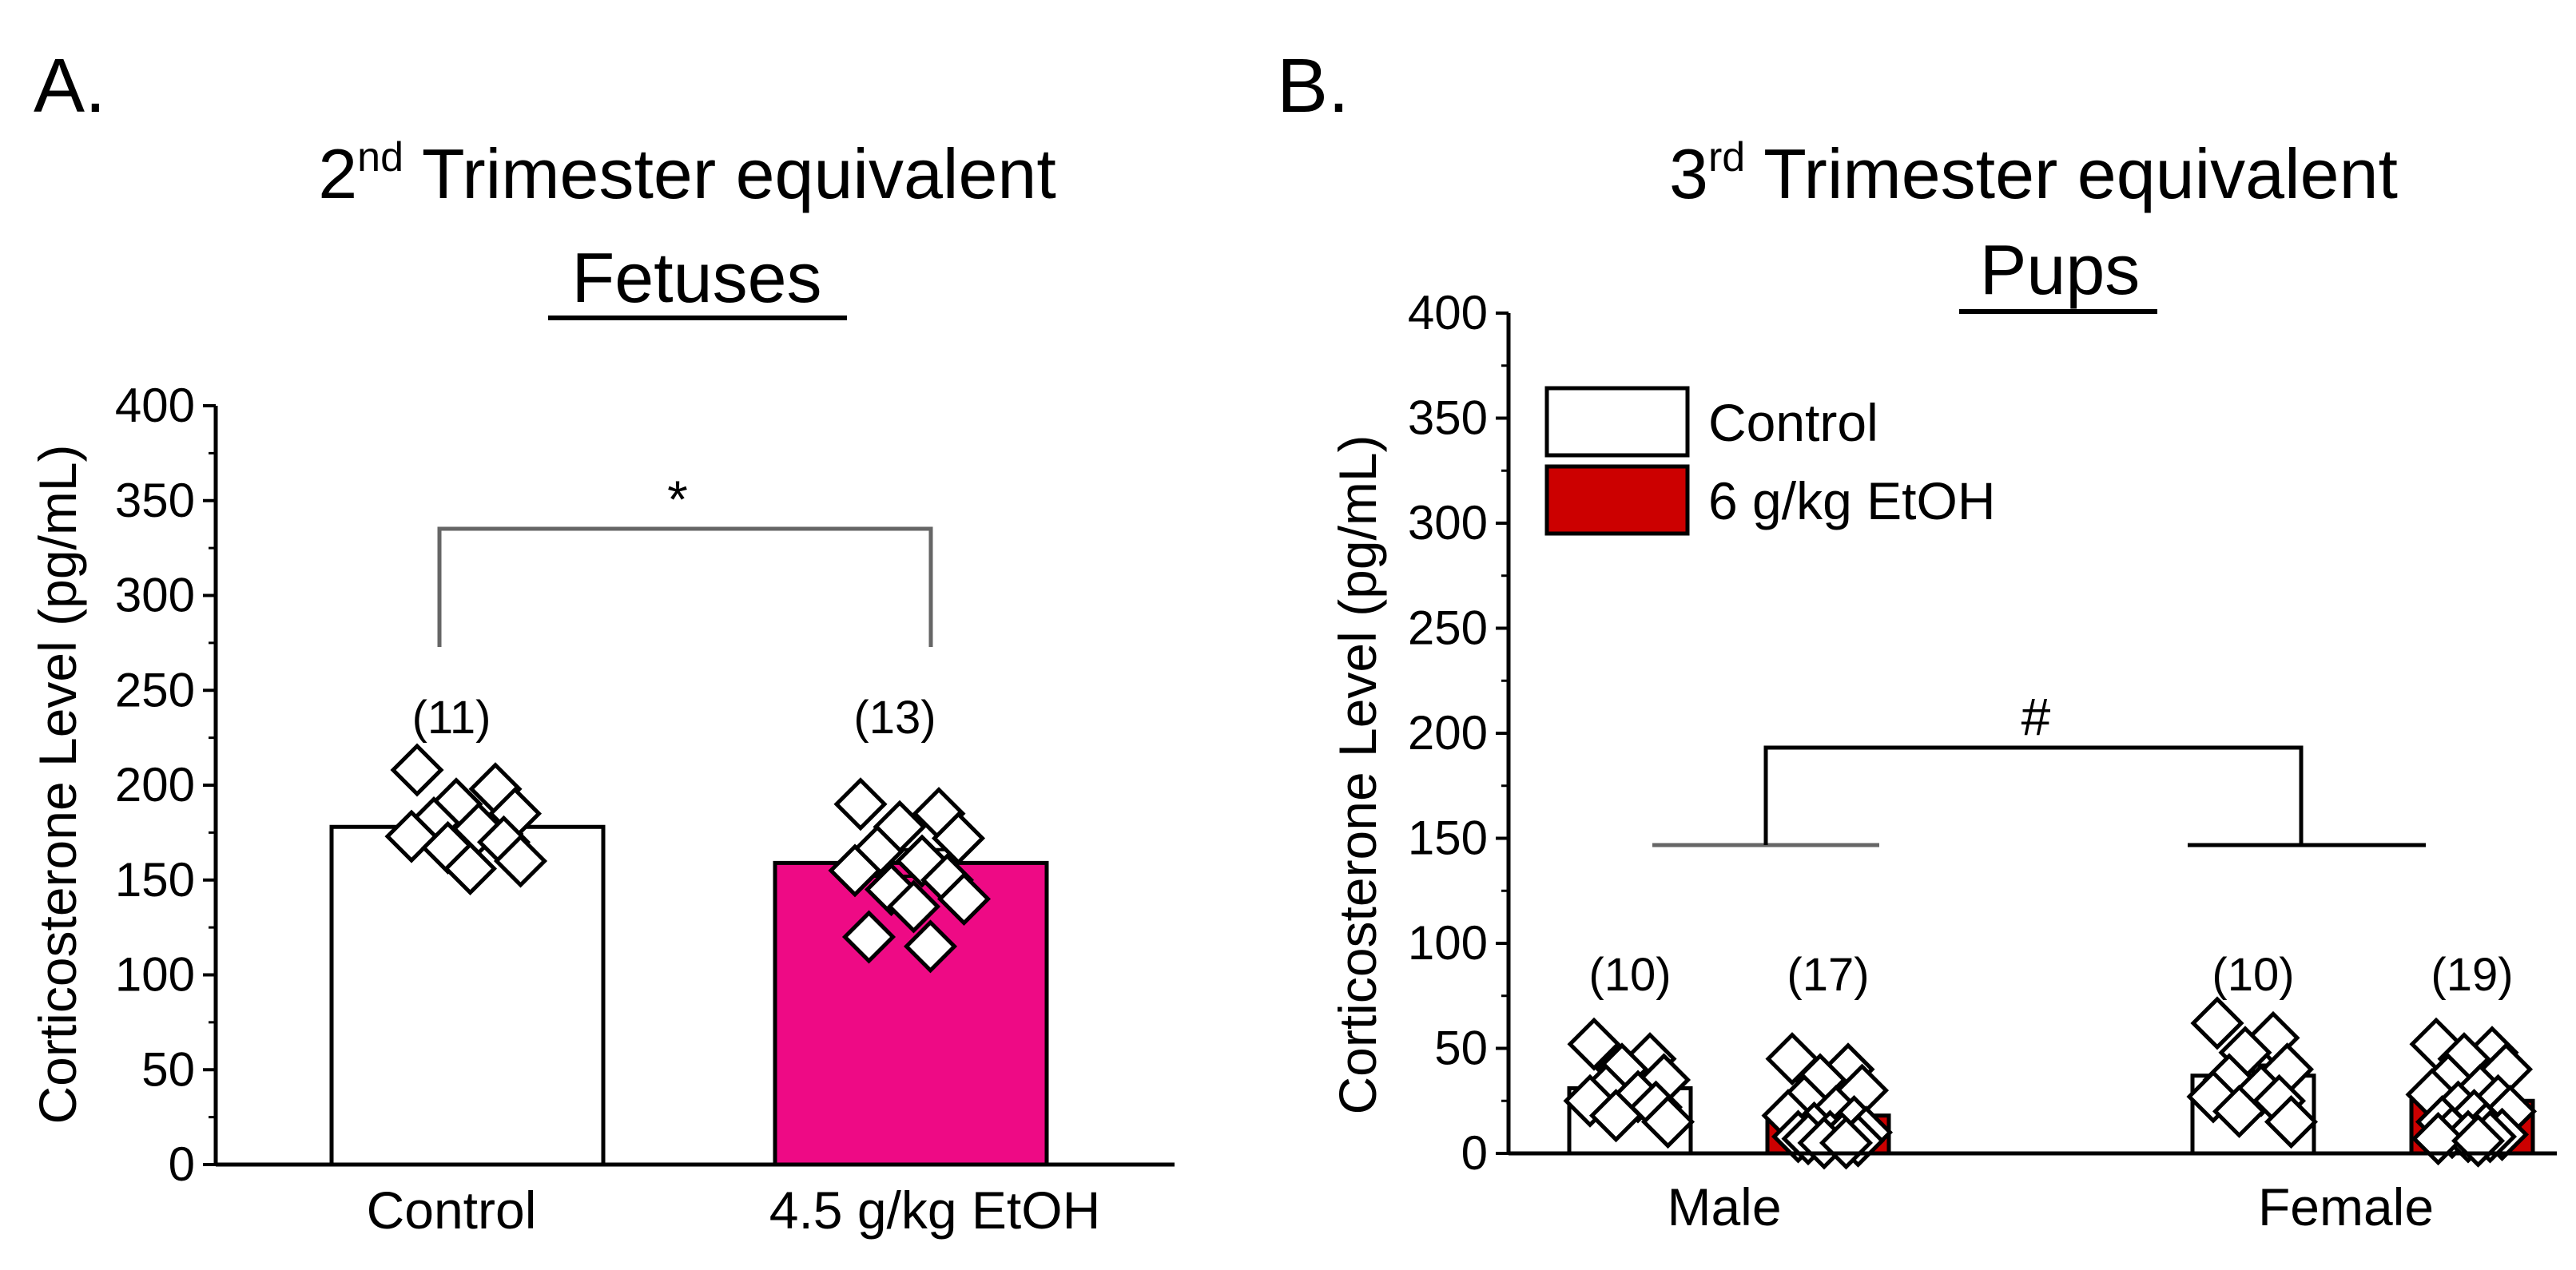 The height and width of the screenshot is (1270, 2576). What do you see at coordinates (1617, 500) in the screenshot?
I see `legend-swatch-etoh` at bounding box center [1617, 500].